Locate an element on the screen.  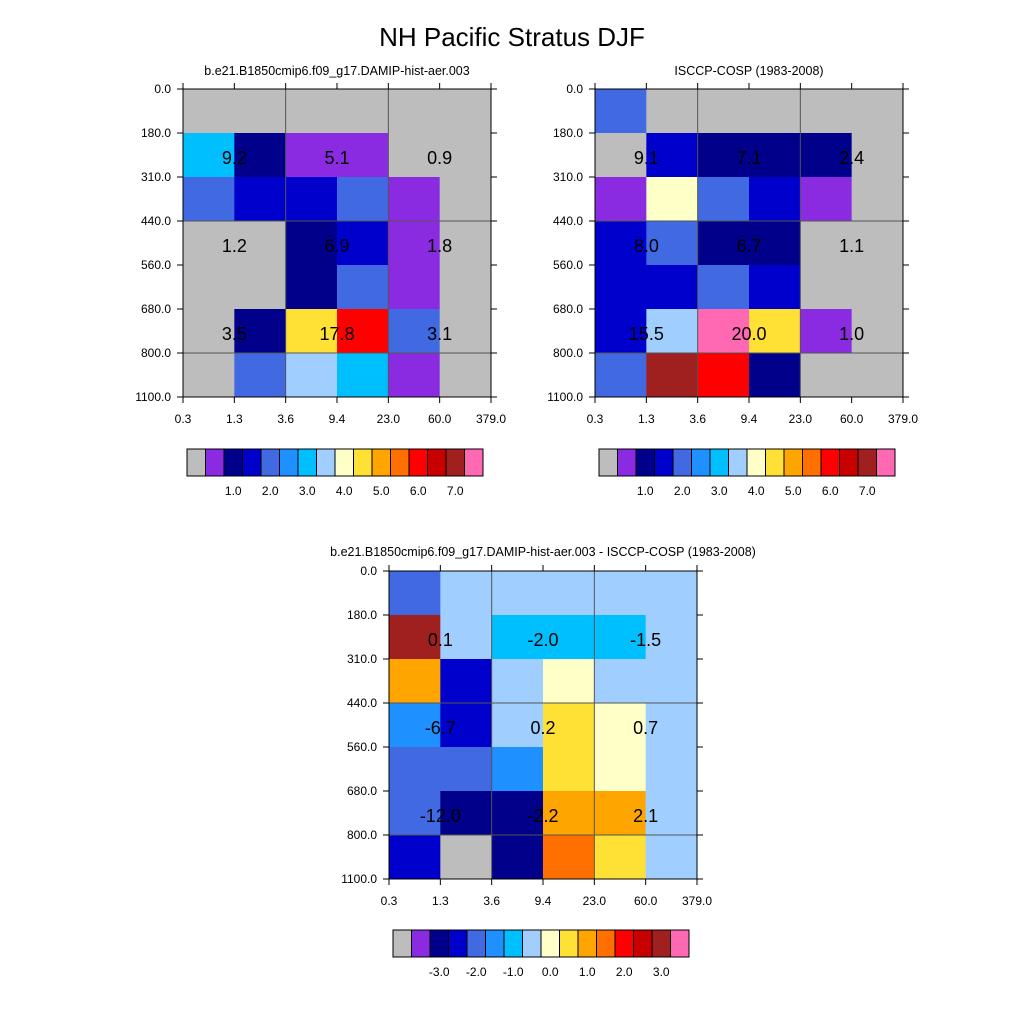
cell-value-label: 3.5 is located at coordinates (234, 334).